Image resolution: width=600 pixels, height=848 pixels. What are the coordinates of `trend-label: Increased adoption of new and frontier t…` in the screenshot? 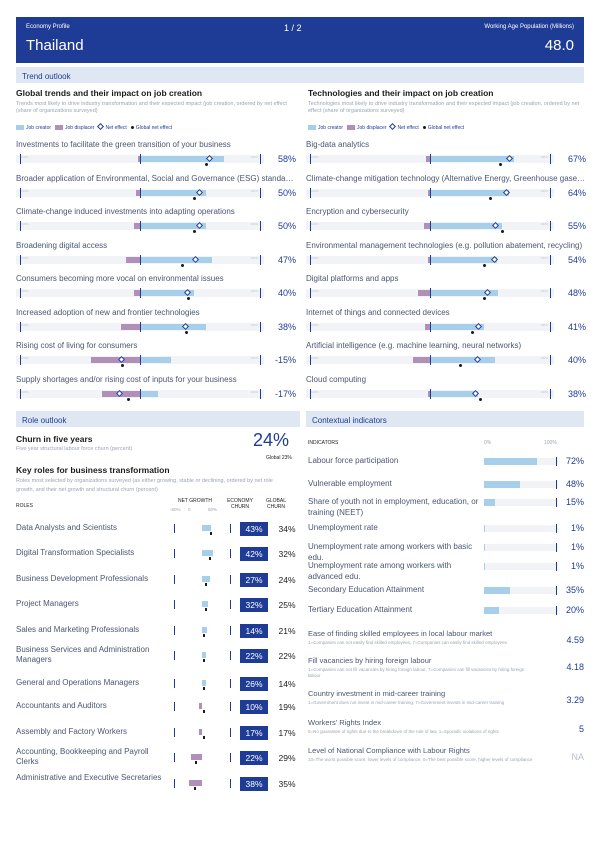 It's located at (108, 312).